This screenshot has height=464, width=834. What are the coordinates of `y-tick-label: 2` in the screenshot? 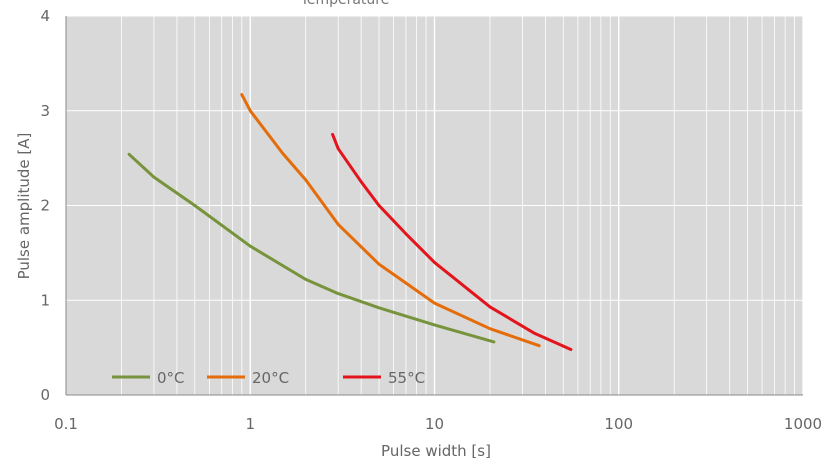 It's located at (45, 206).